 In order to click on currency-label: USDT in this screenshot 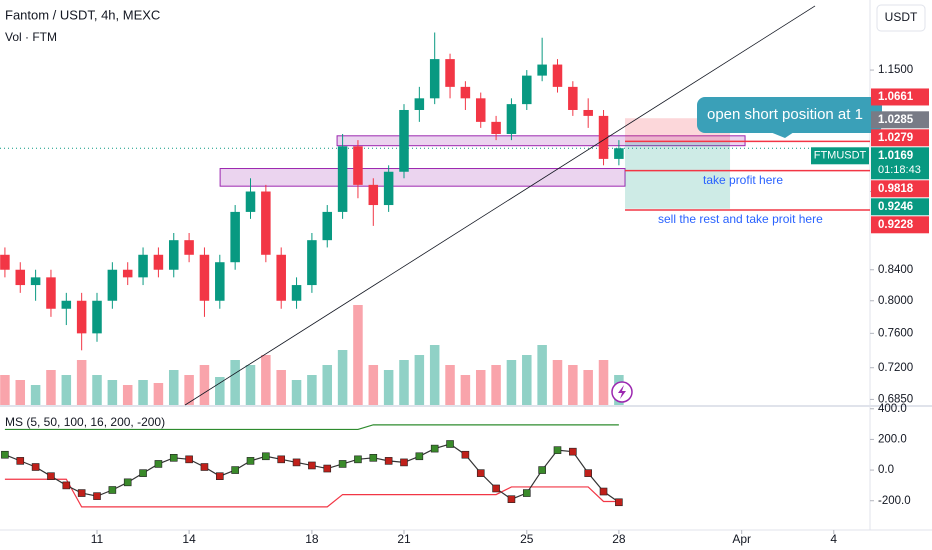, I will do `click(901, 17)`.